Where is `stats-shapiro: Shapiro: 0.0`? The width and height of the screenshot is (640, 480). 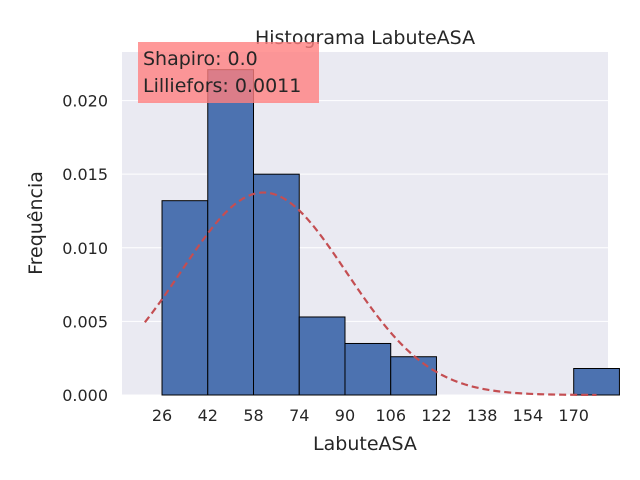
stats-shapiro: Shapiro: 0.0 is located at coordinates (200, 59).